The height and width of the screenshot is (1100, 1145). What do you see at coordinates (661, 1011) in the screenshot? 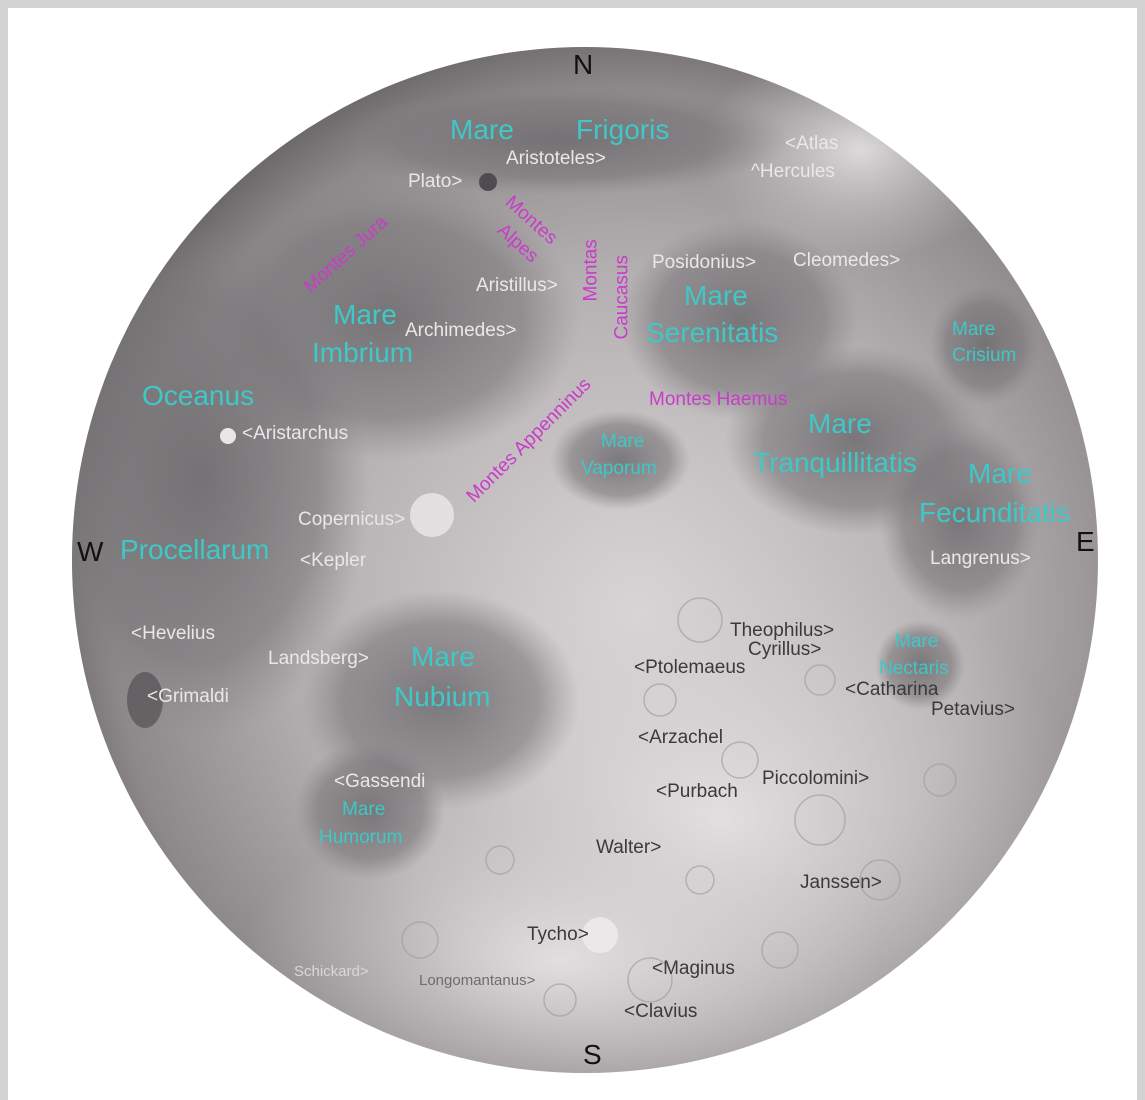
I see `crater-clavius-label: <Clavius` at bounding box center [661, 1011].